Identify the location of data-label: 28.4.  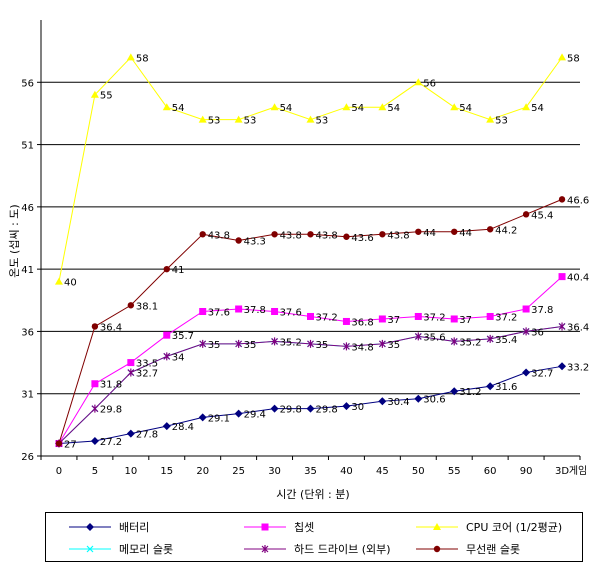
(183, 427).